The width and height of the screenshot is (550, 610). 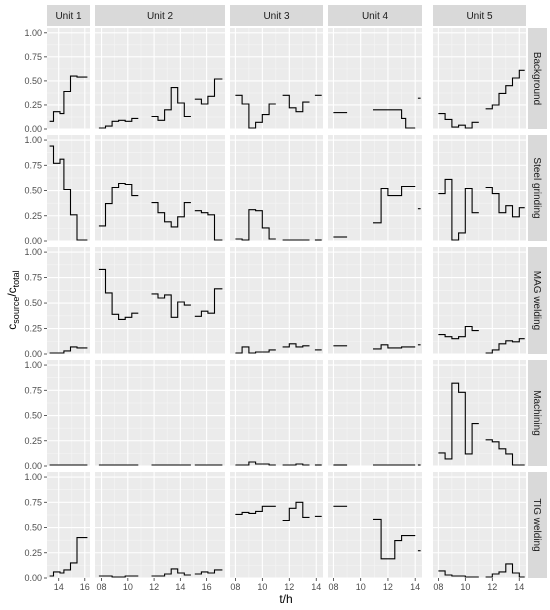 What do you see at coordinates (207, 587) in the screenshot?
I see `x-tick-label: 16` at bounding box center [207, 587].